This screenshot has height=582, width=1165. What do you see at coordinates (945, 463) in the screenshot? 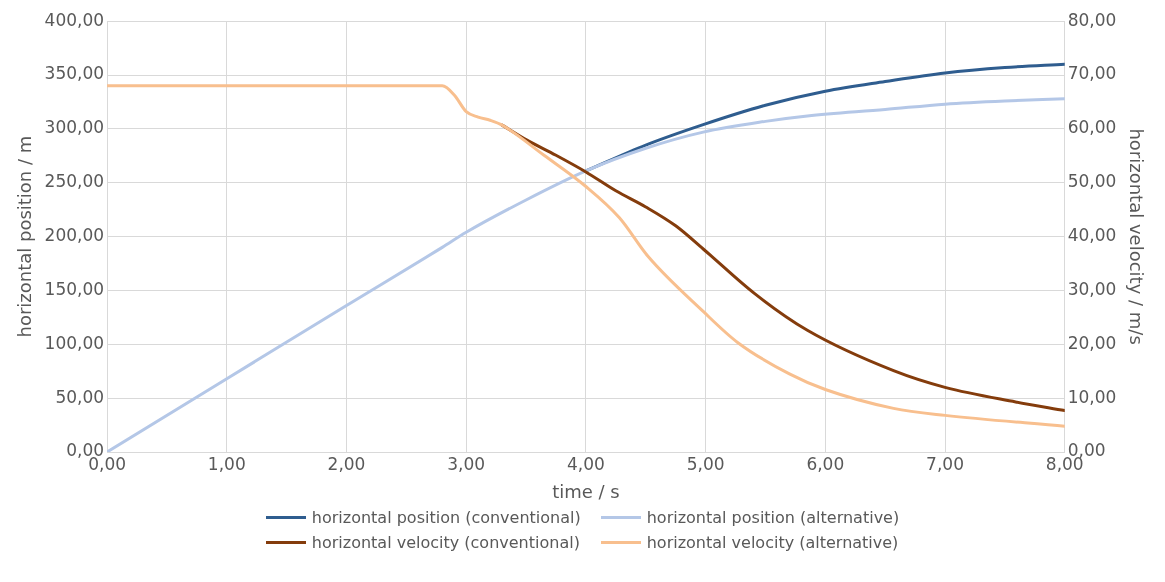
I see `x-tick-label: 7,00` at bounding box center [945, 463].